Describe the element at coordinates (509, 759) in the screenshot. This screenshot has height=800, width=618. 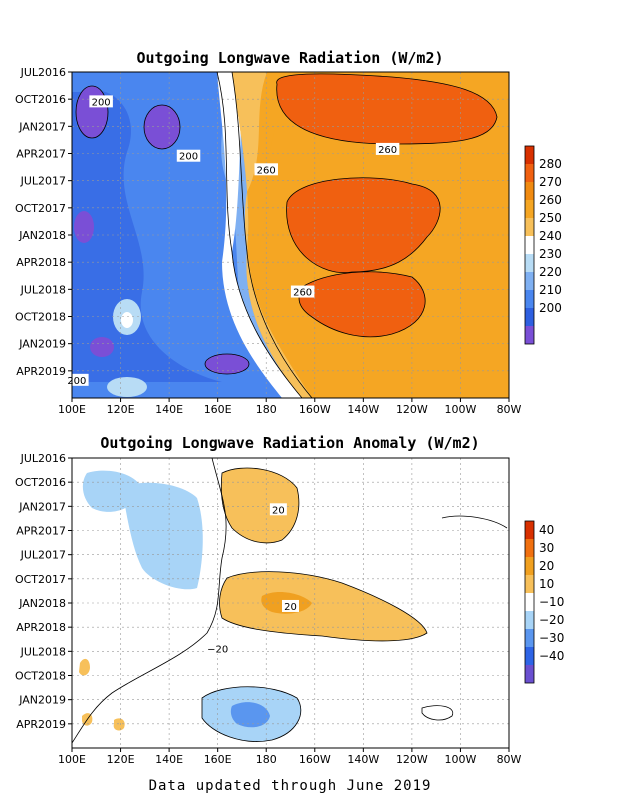
I see `anomaly-x-tick-label: 80W` at that location.